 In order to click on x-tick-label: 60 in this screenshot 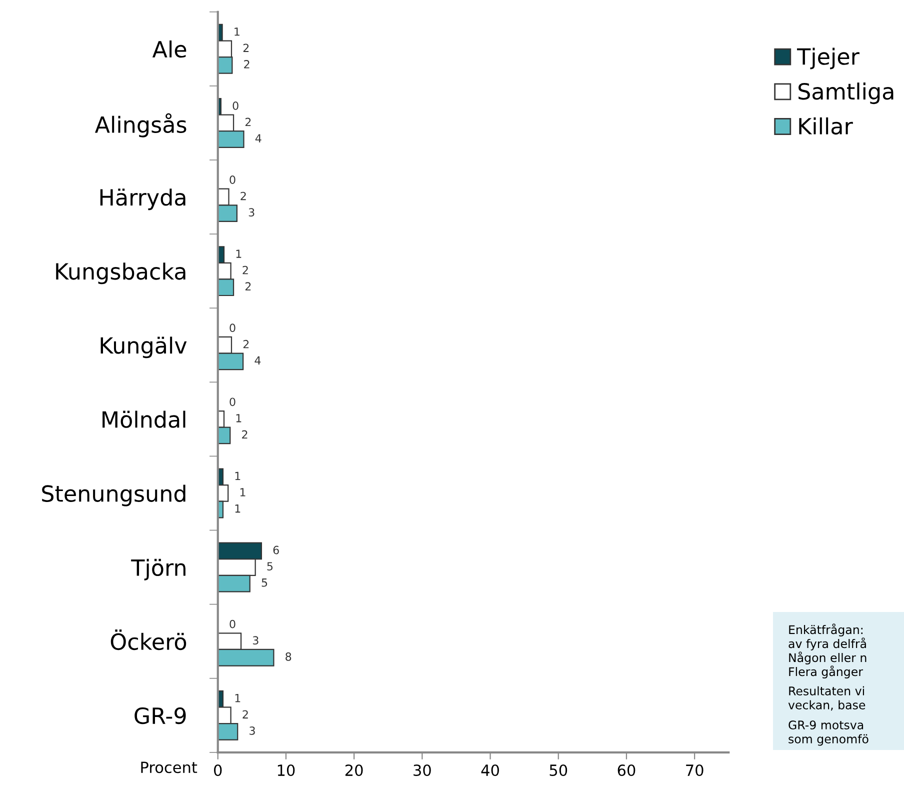, I will do `click(627, 770)`.